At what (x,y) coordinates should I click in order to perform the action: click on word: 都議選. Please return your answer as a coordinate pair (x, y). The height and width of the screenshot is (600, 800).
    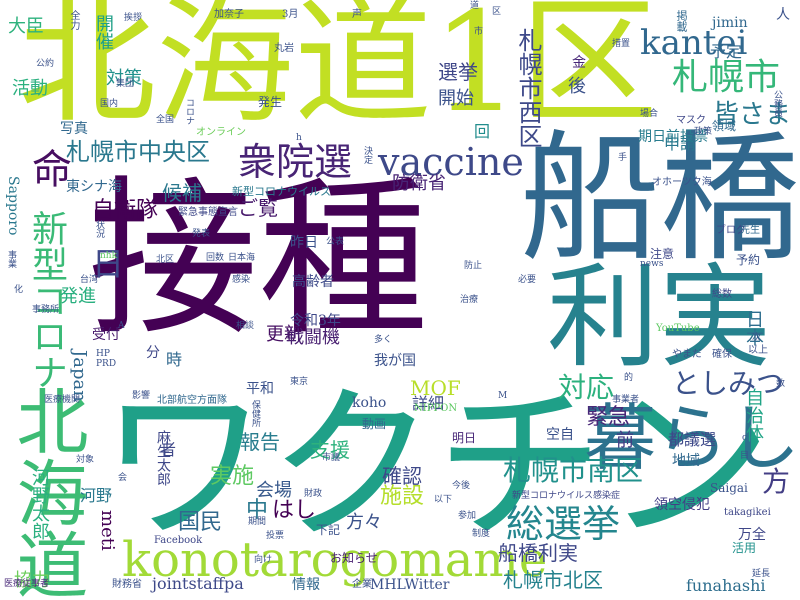
    Looking at the image, I should click on (692, 439).